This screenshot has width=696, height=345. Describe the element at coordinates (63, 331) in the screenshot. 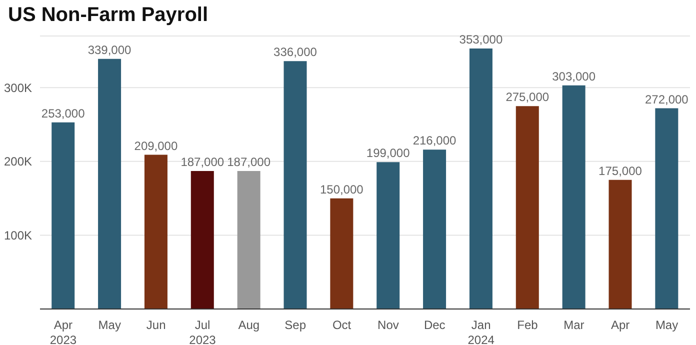

I see `x-tick-label: Apr 2023` at that location.